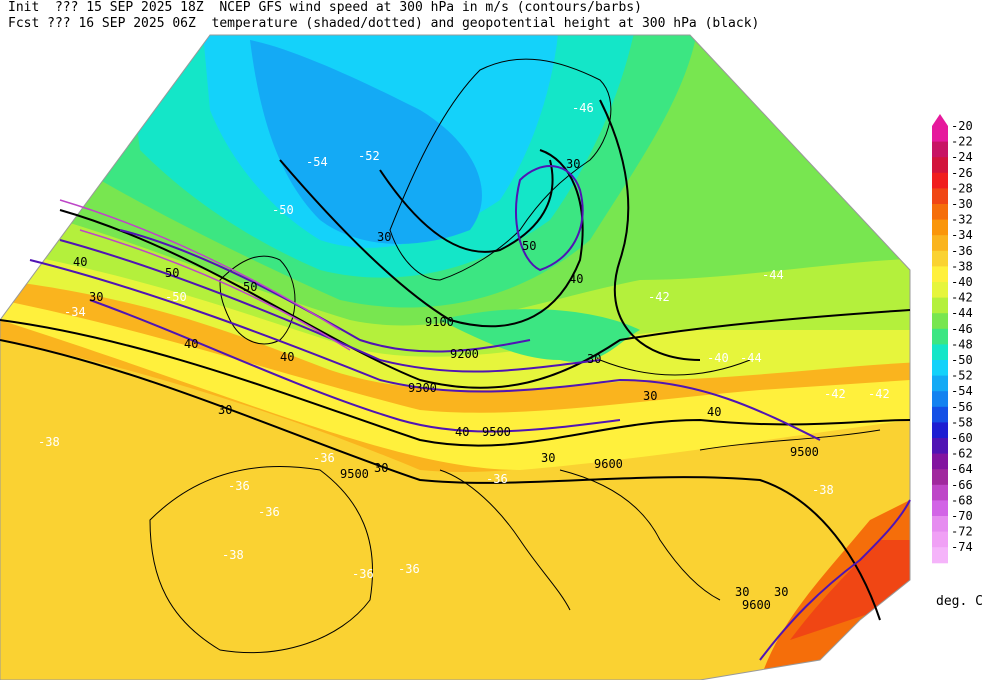  Describe the element at coordinates (962, 298) in the screenshot. I see `colorbar-label: -42` at that location.